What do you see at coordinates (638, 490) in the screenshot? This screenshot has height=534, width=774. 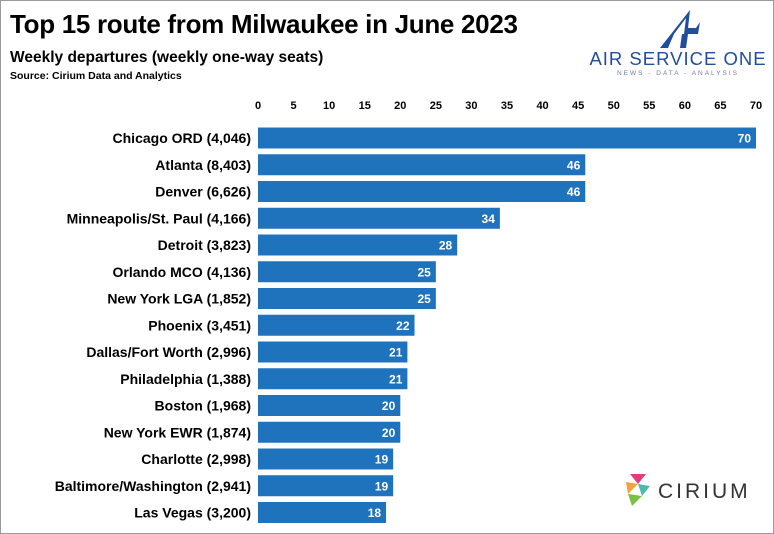 I see `cirium-mark-icon` at bounding box center [638, 490].